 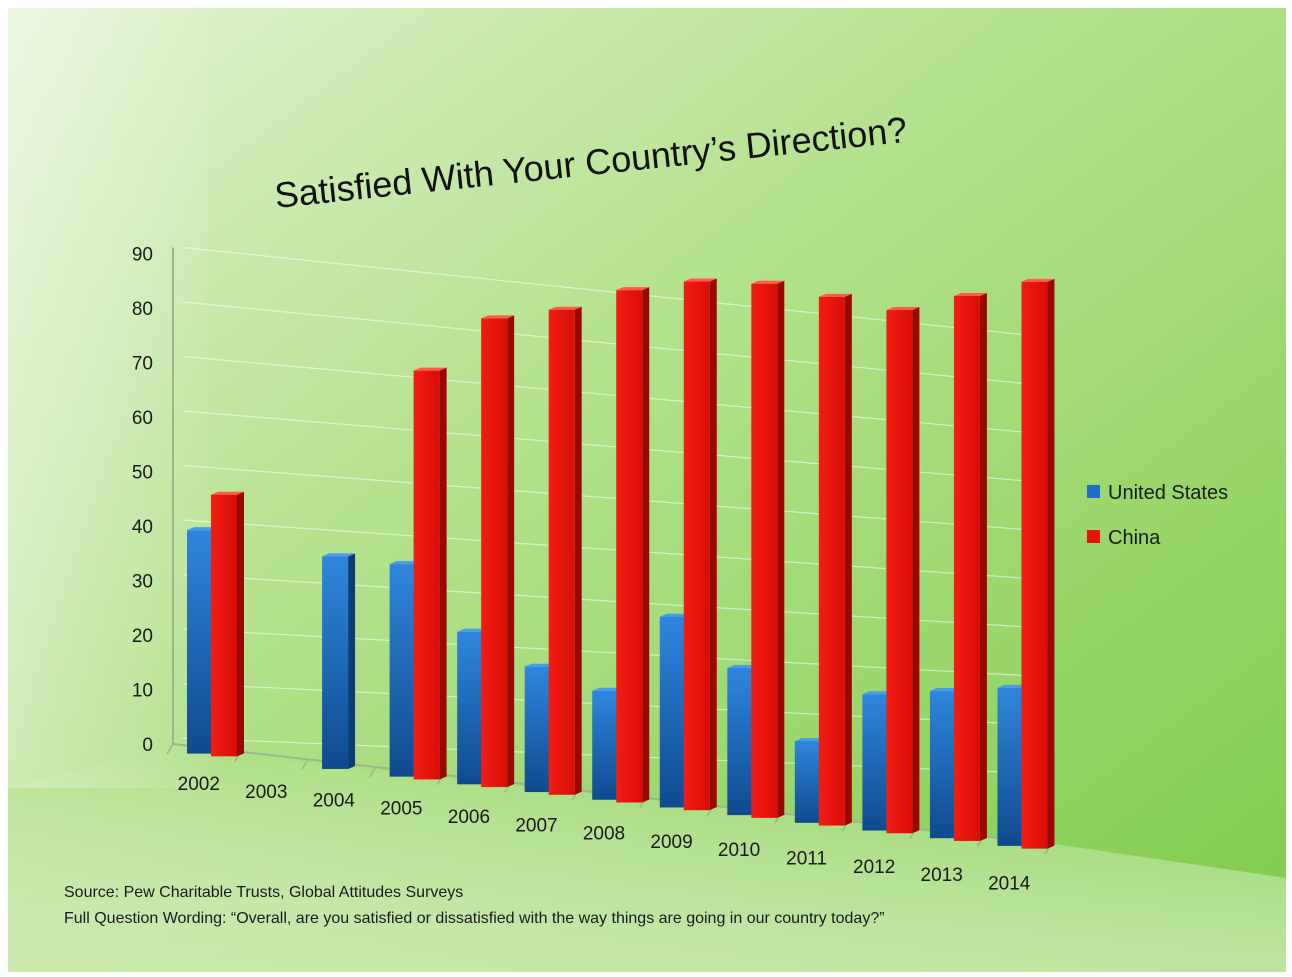 I want to click on bar-united-states-2004-front, so click(x=335, y=662).